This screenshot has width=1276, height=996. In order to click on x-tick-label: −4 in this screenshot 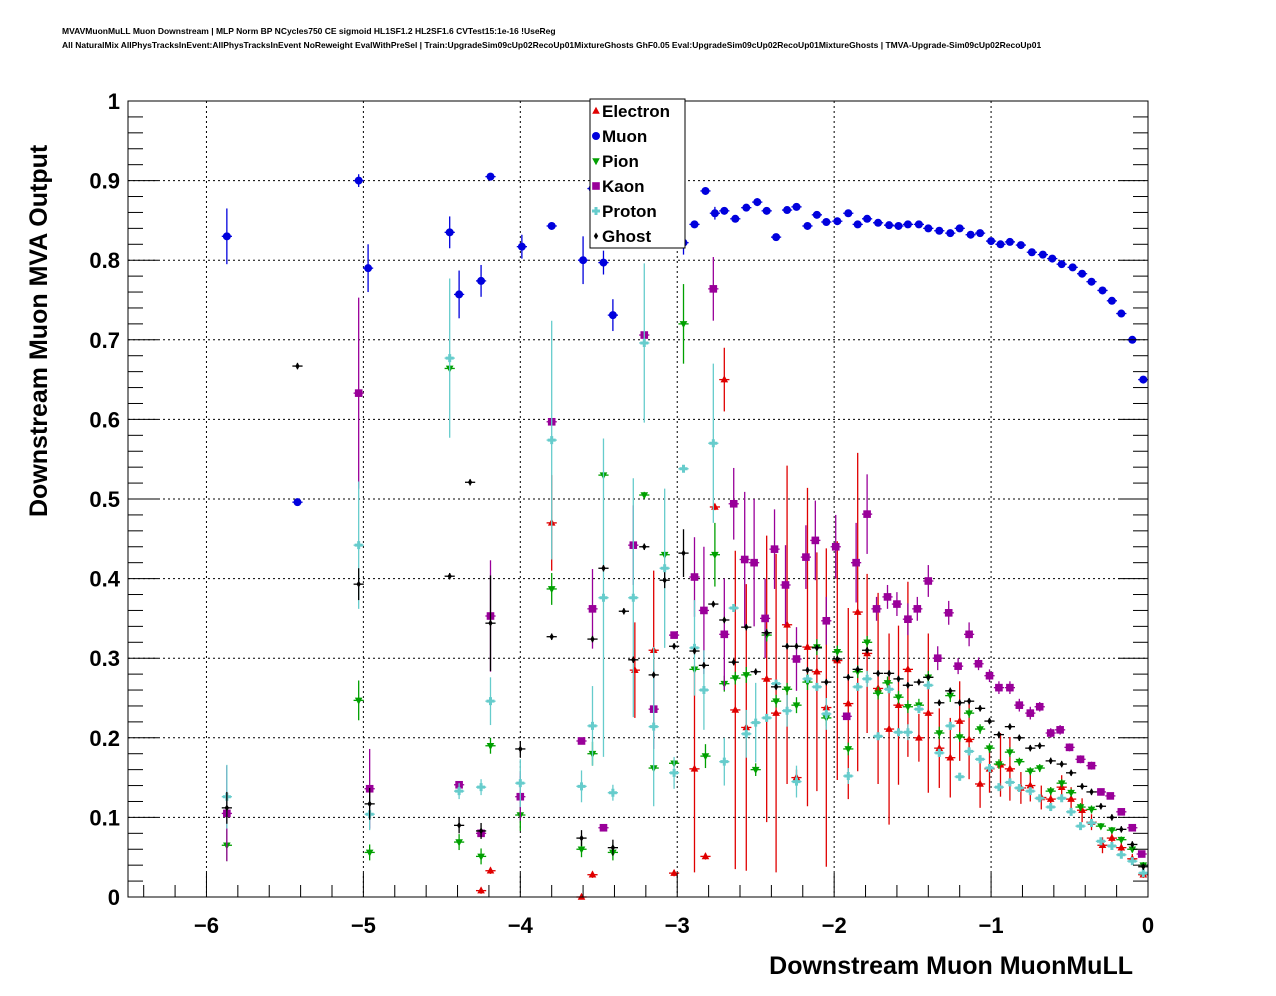, I will do `click(521, 925)`.